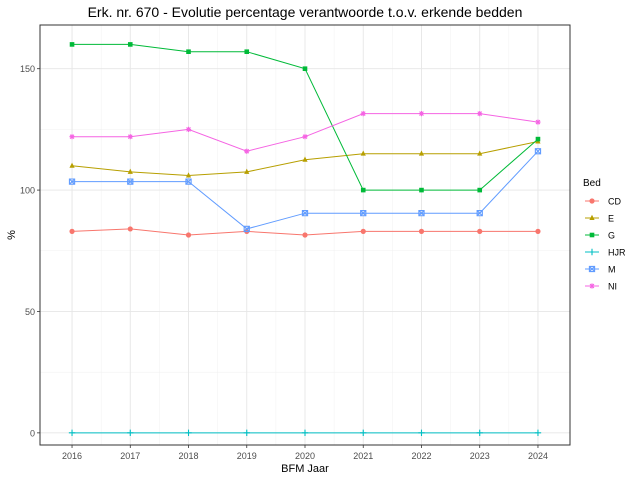 This screenshot has height=480, width=640. What do you see at coordinates (305, 469) in the screenshot?
I see `x-axis-label: BFM Jaar` at bounding box center [305, 469].